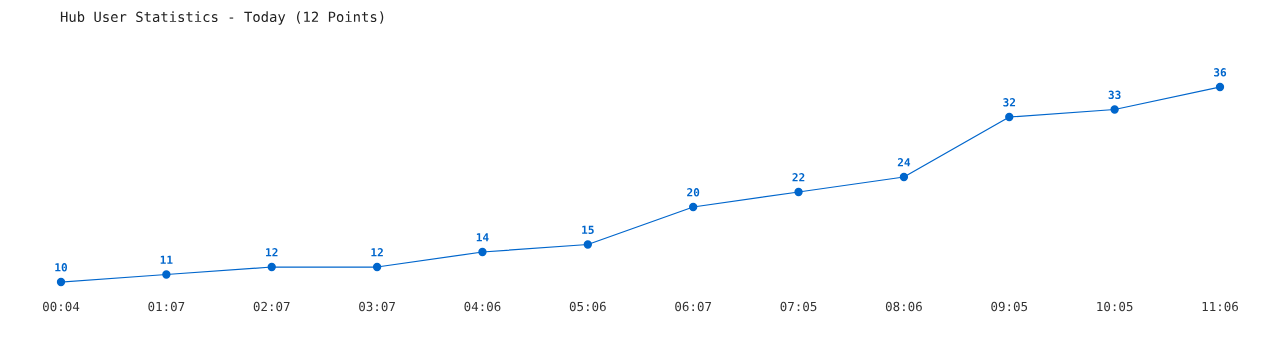  What do you see at coordinates (482, 237) in the screenshot?
I see `data-label: 14` at bounding box center [482, 237].